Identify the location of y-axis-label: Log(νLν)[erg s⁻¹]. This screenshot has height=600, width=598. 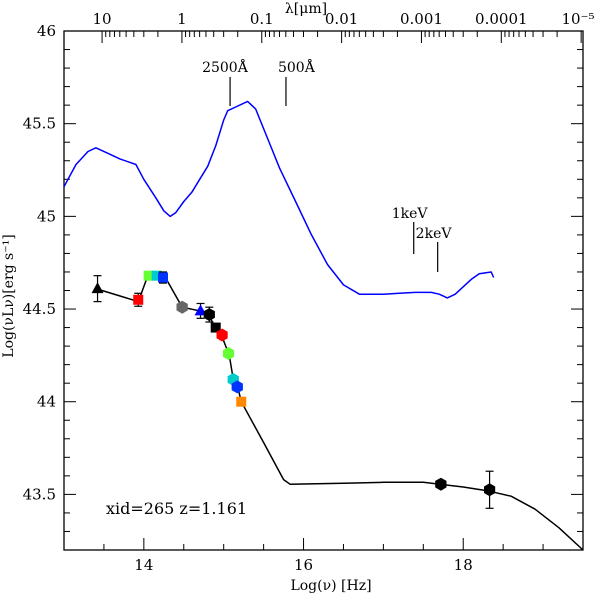
(9, 295).